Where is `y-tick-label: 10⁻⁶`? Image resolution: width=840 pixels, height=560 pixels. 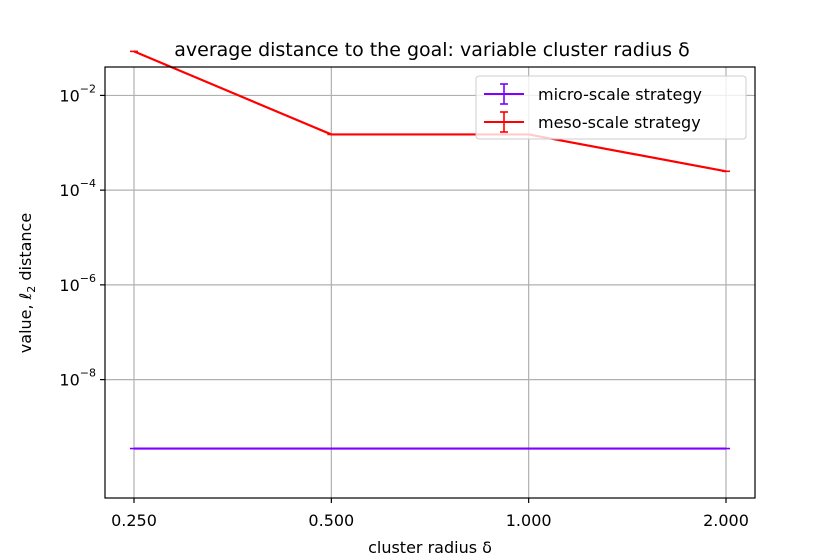
y-tick-label: 10⁻⁶ is located at coordinates (77, 283).